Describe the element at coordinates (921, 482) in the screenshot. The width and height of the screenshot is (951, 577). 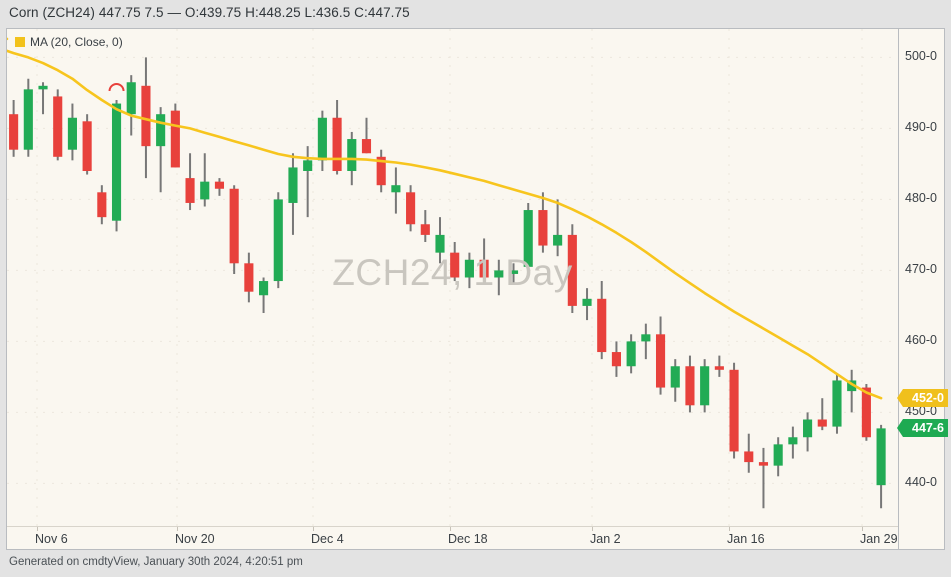
I see `price-tick-label: 440-0` at that location.